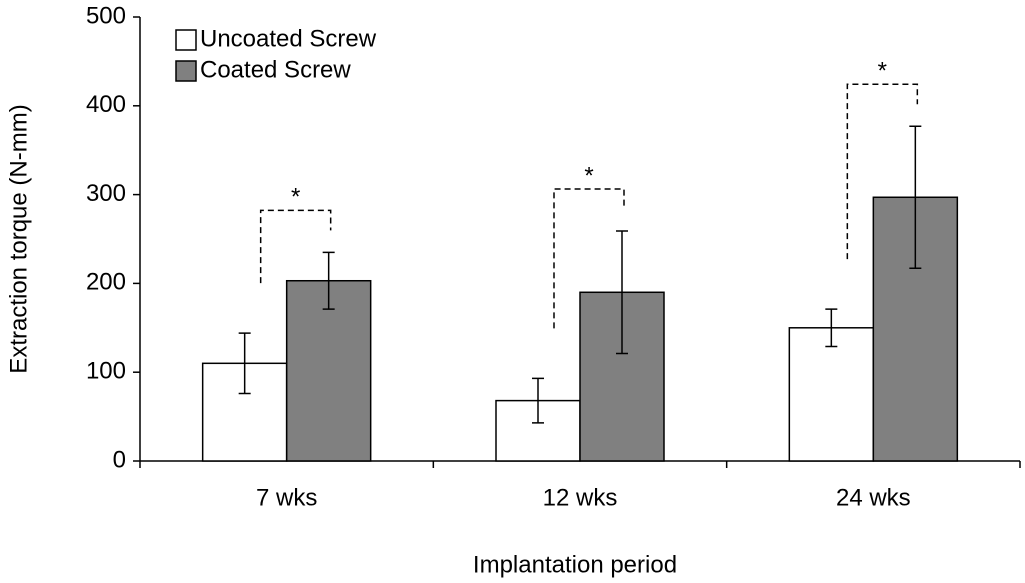 The width and height of the screenshot is (1025, 583). What do you see at coordinates (575, 564) in the screenshot?
I see `x-axis-label: Implantation period` at bounding box center [575, 564].